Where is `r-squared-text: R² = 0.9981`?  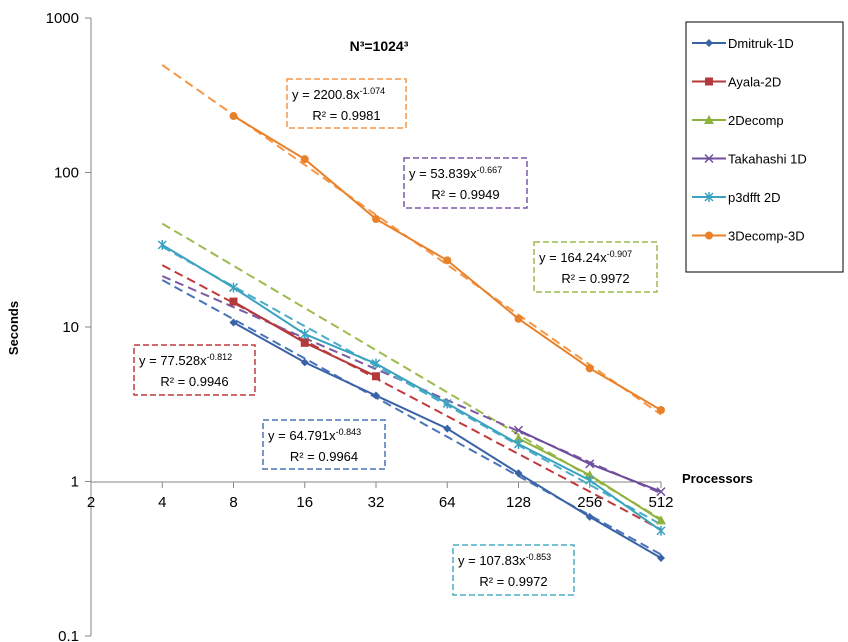 r-squared-text: R² = 0.9981 is located at coordinates (346, 115).